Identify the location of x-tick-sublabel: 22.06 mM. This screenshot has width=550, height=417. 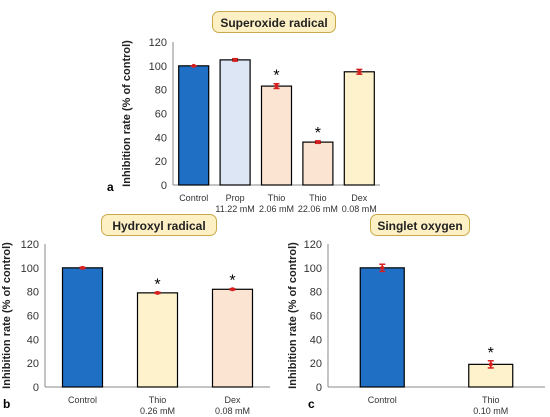
(318, 209).